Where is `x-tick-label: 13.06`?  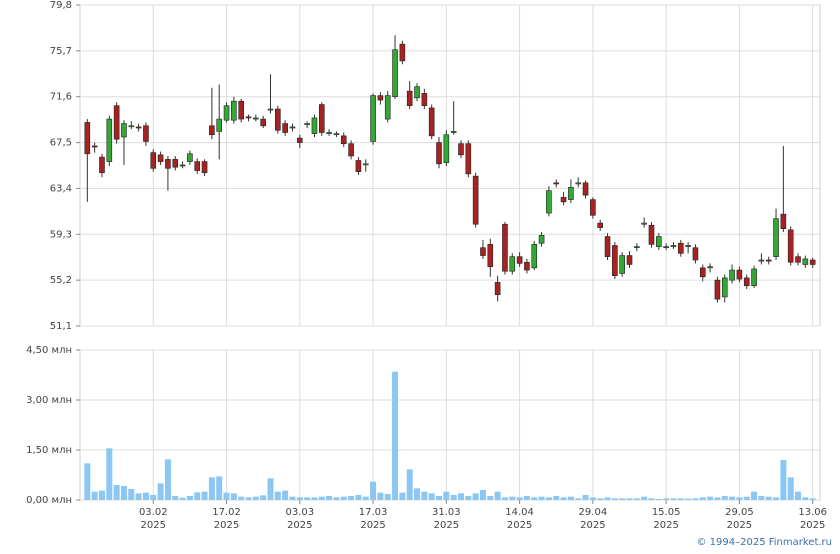 x-tick-label: 13.06 is located at coordinates (812, 512).